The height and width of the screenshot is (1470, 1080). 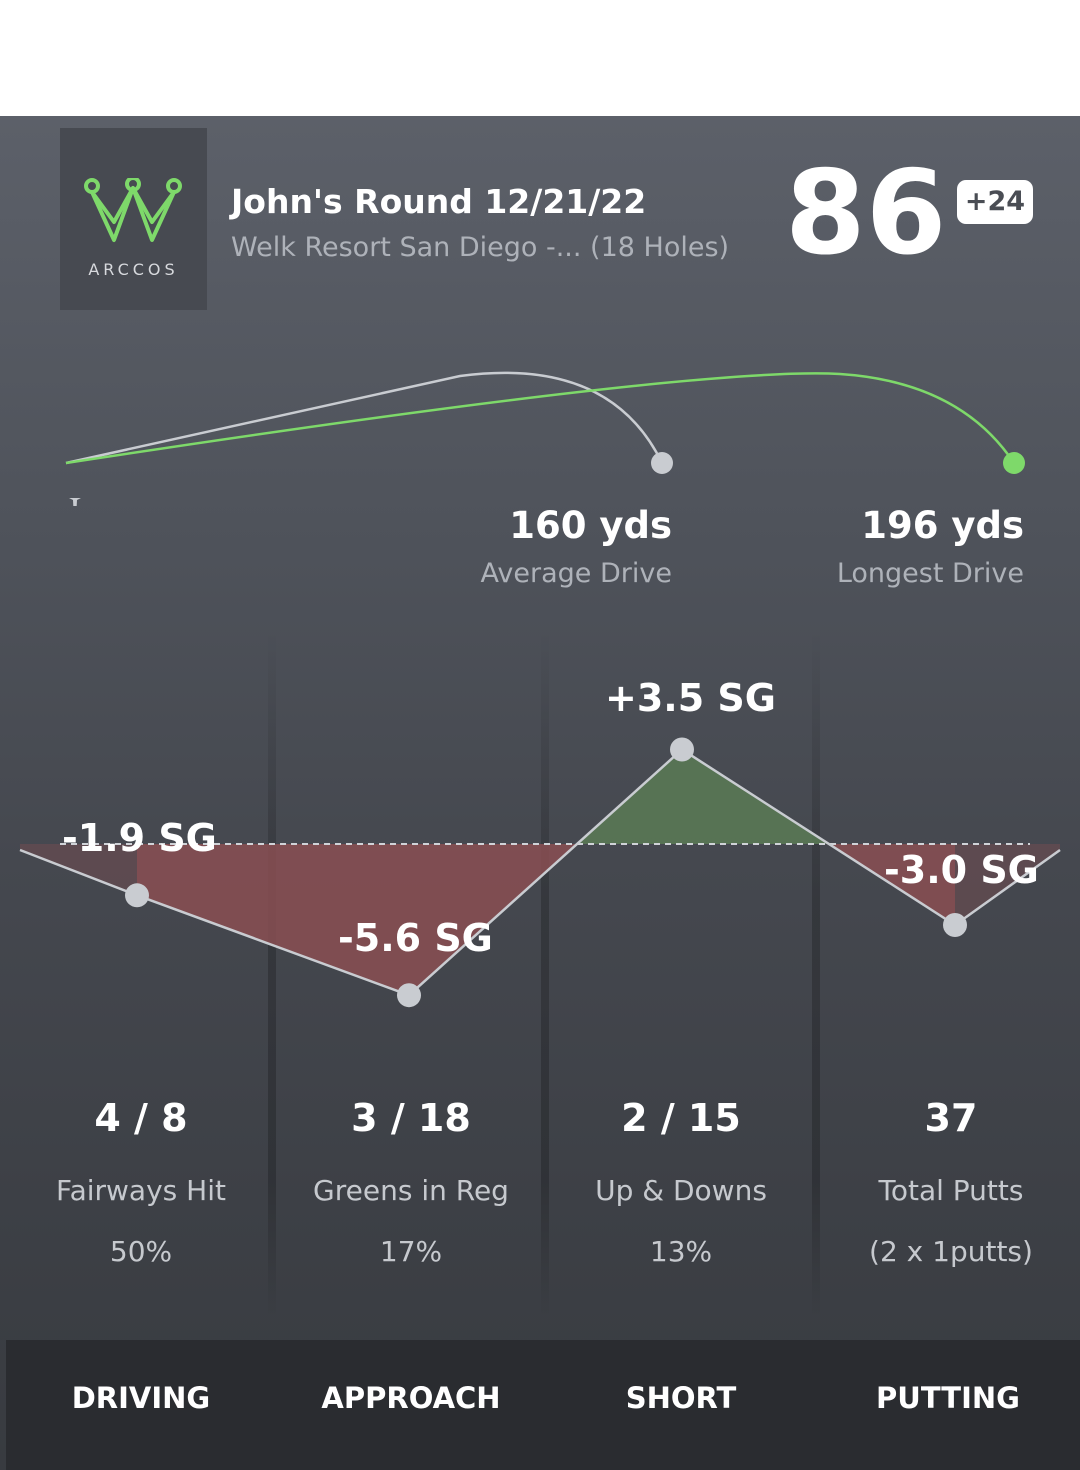 What do you see at coordinates (137, 895) in the screenshot?
I see `sg-point-driving` at bounding box center [137, 895].